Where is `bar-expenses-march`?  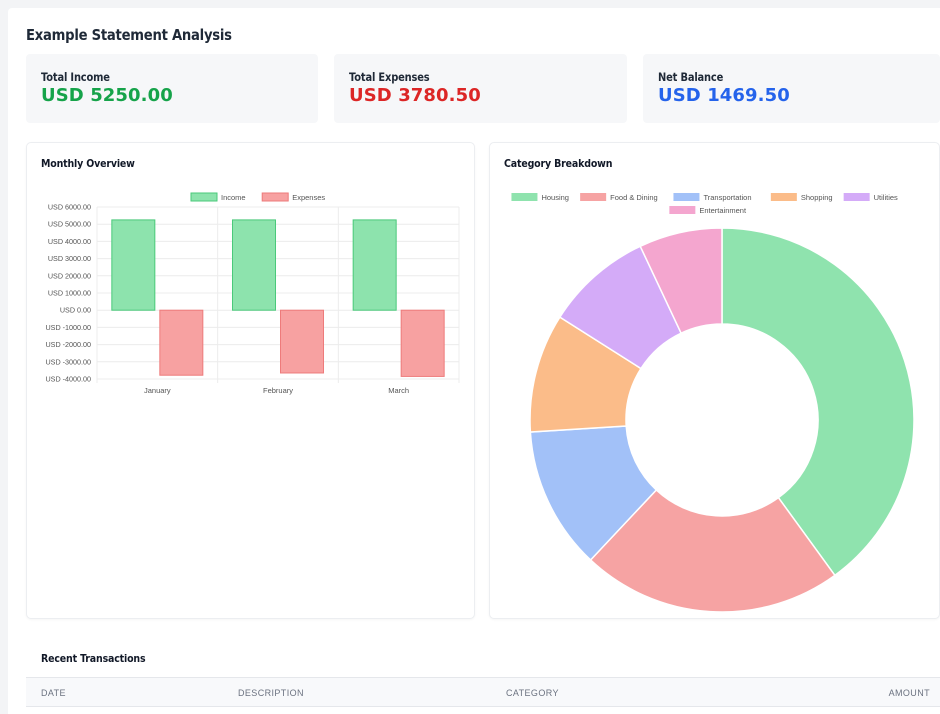
bar-expenses-march is located at coordinates (422, 343).